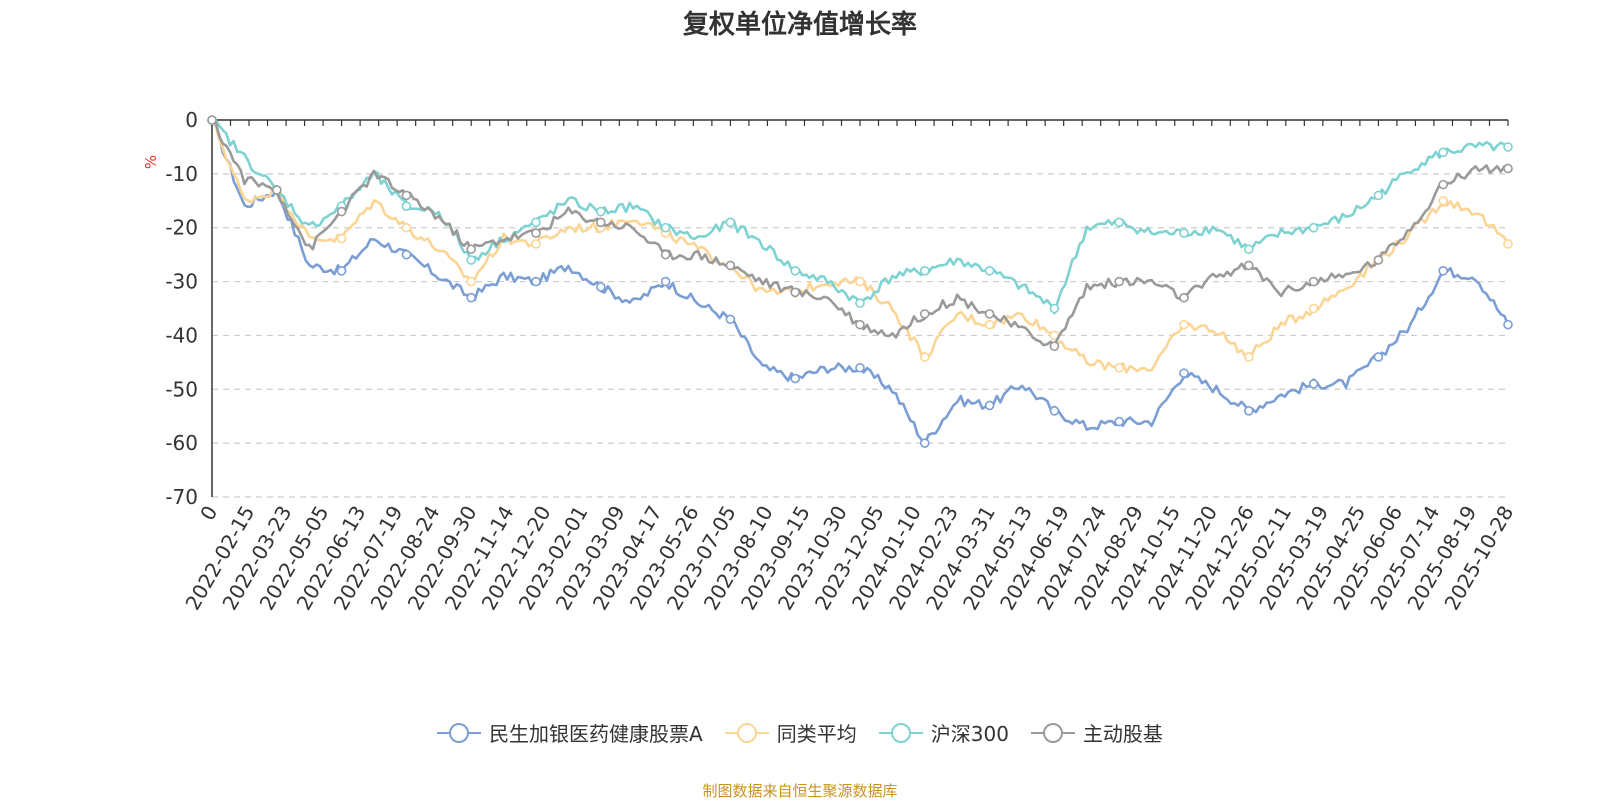 The height and width of the screenshot is (801, 1600). What do you see at coordinates (800, 791) in the screenshot?
I see `data-source-credit: 制图数据来自恒生聚源数据库` at bounding box center [800, 791].